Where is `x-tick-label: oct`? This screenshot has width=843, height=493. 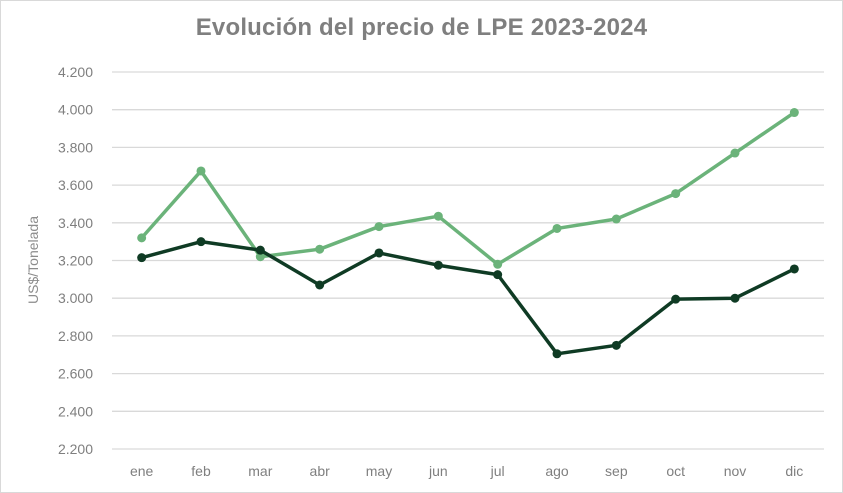 x-tick-label: oct is located at coordinates (675, 471).